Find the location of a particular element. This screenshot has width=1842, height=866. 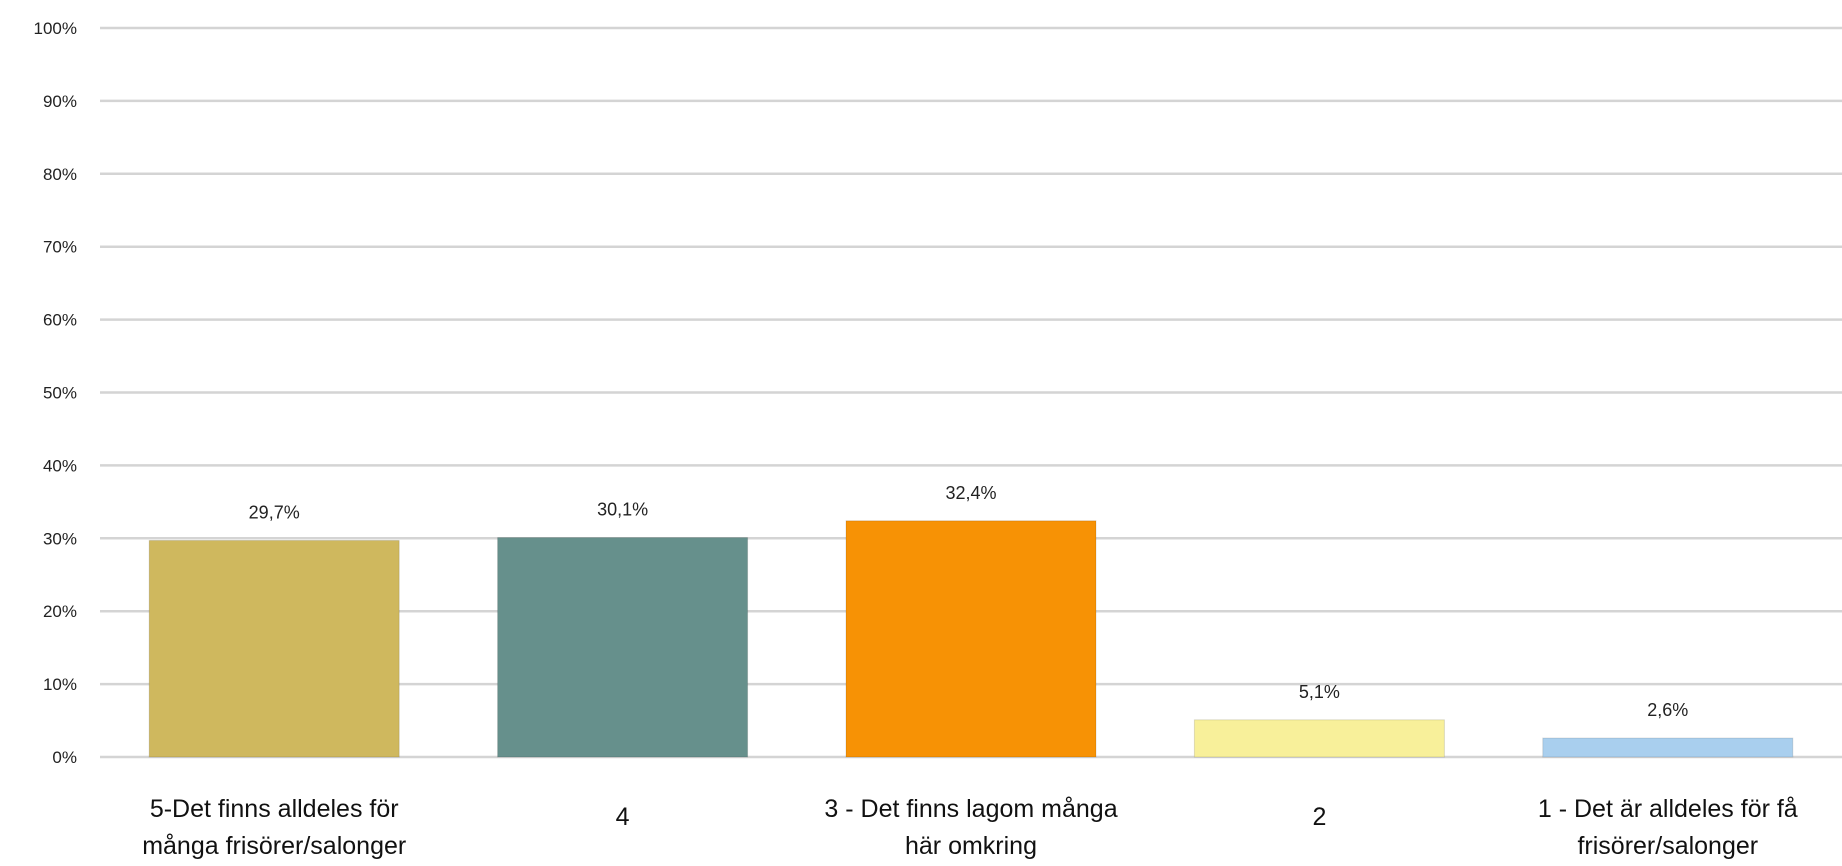

y-tick-label-100: 100% is located at coordinates (55, 28).